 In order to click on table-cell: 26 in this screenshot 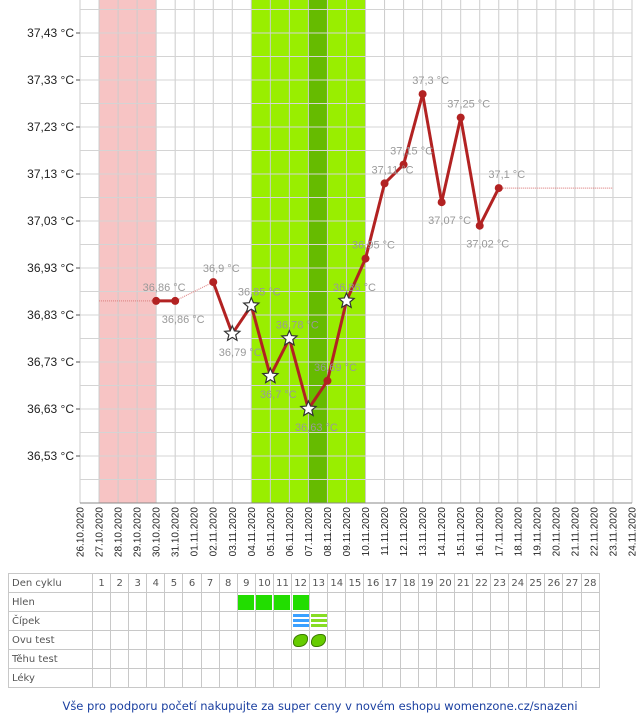, I will do `click(554, 583)`.